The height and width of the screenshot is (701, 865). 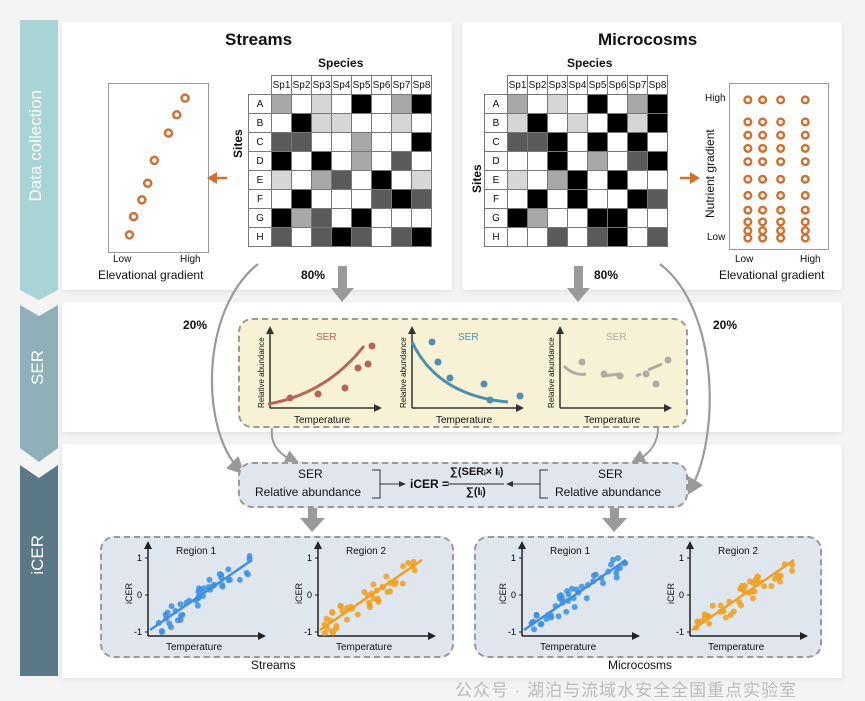 I want to click on micro-80-arrow-head, so click(x=578, y=295).